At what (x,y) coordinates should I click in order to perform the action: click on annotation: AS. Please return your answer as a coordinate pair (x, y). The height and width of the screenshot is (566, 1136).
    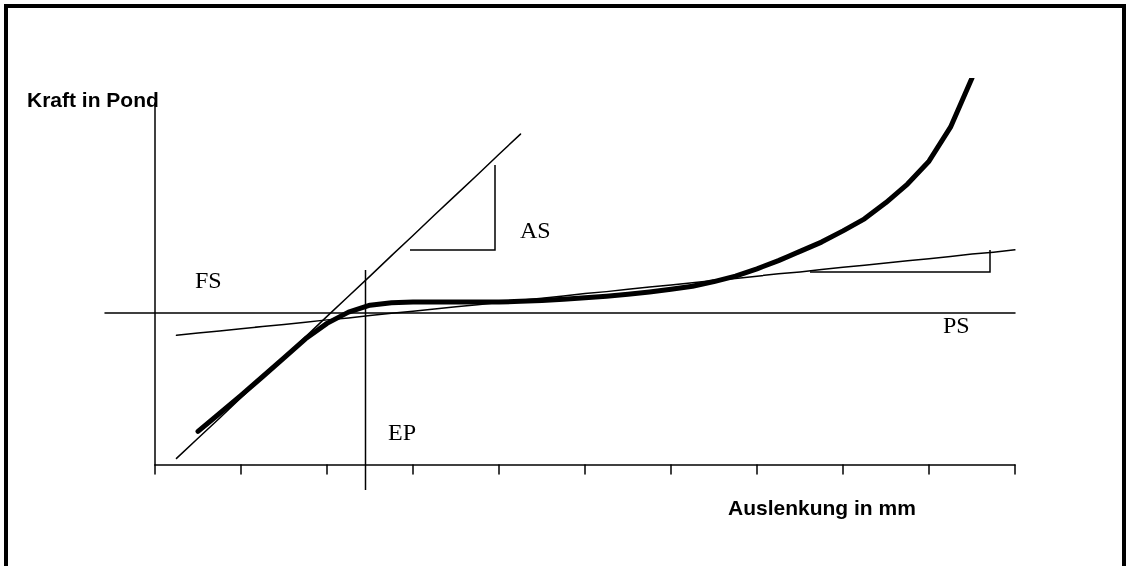
    Looking at the image, I should click on (535, 230).